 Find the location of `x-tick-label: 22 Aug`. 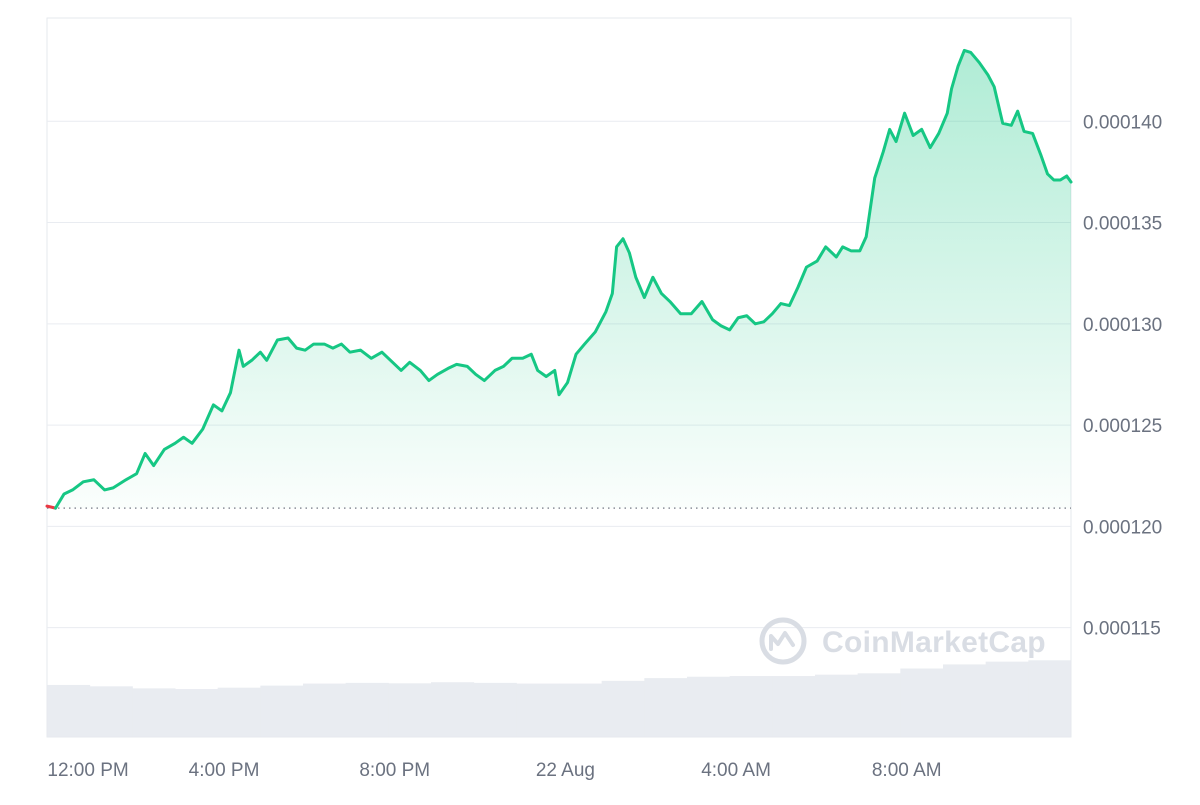

x-tick-label: 22 Aug is located at coordinates (565, 770).